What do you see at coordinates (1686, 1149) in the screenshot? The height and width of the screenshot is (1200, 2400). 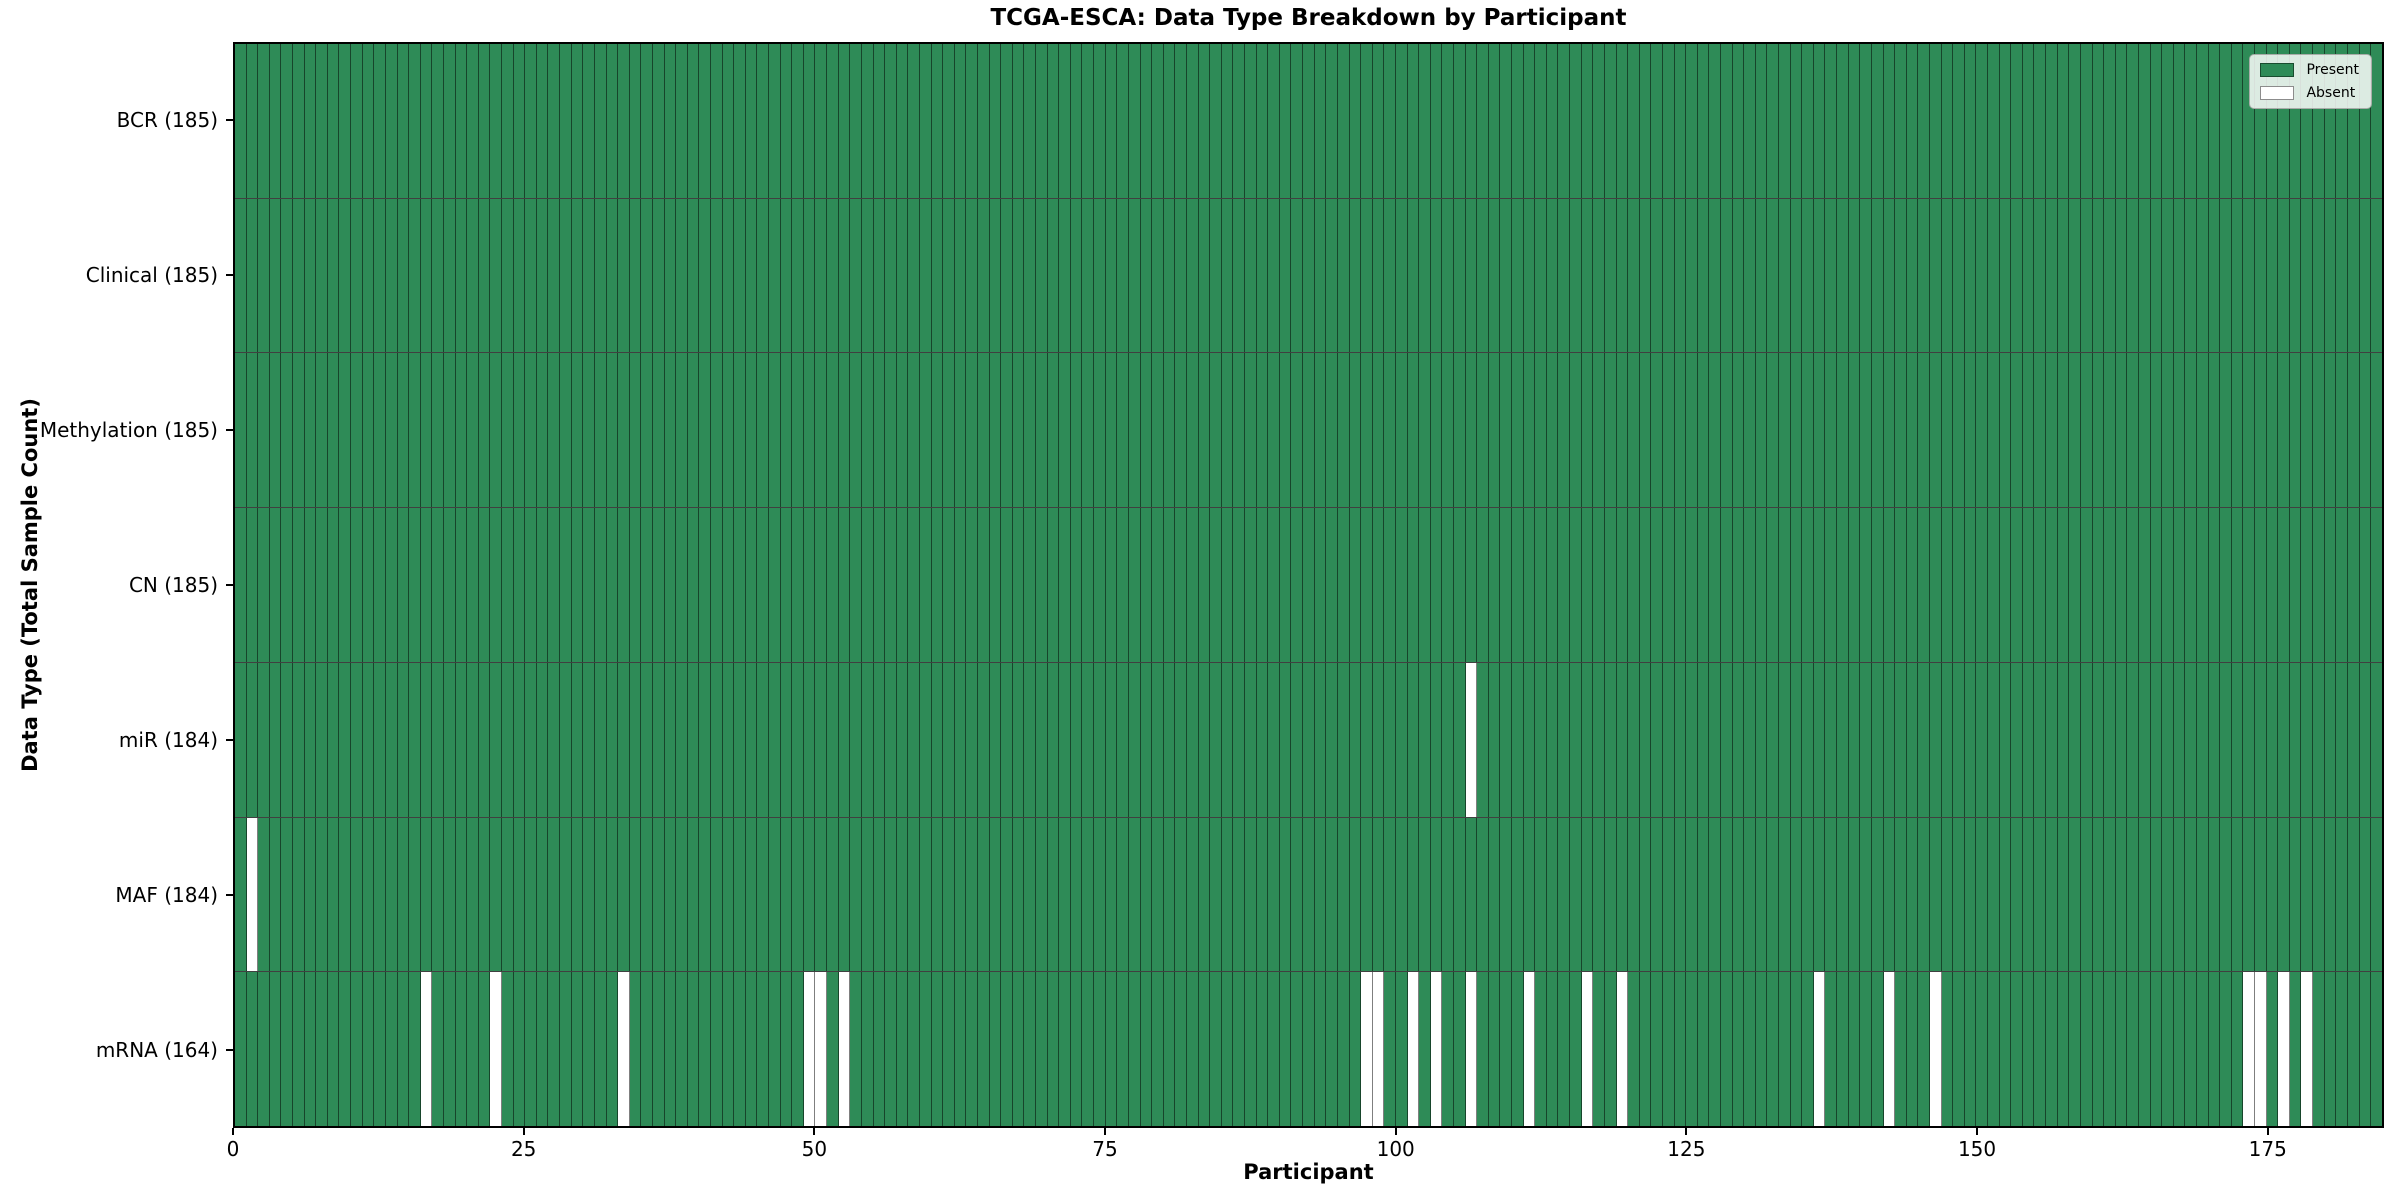 I see `x-tick-label-125: 125` at bounding box center [1686, 1149].